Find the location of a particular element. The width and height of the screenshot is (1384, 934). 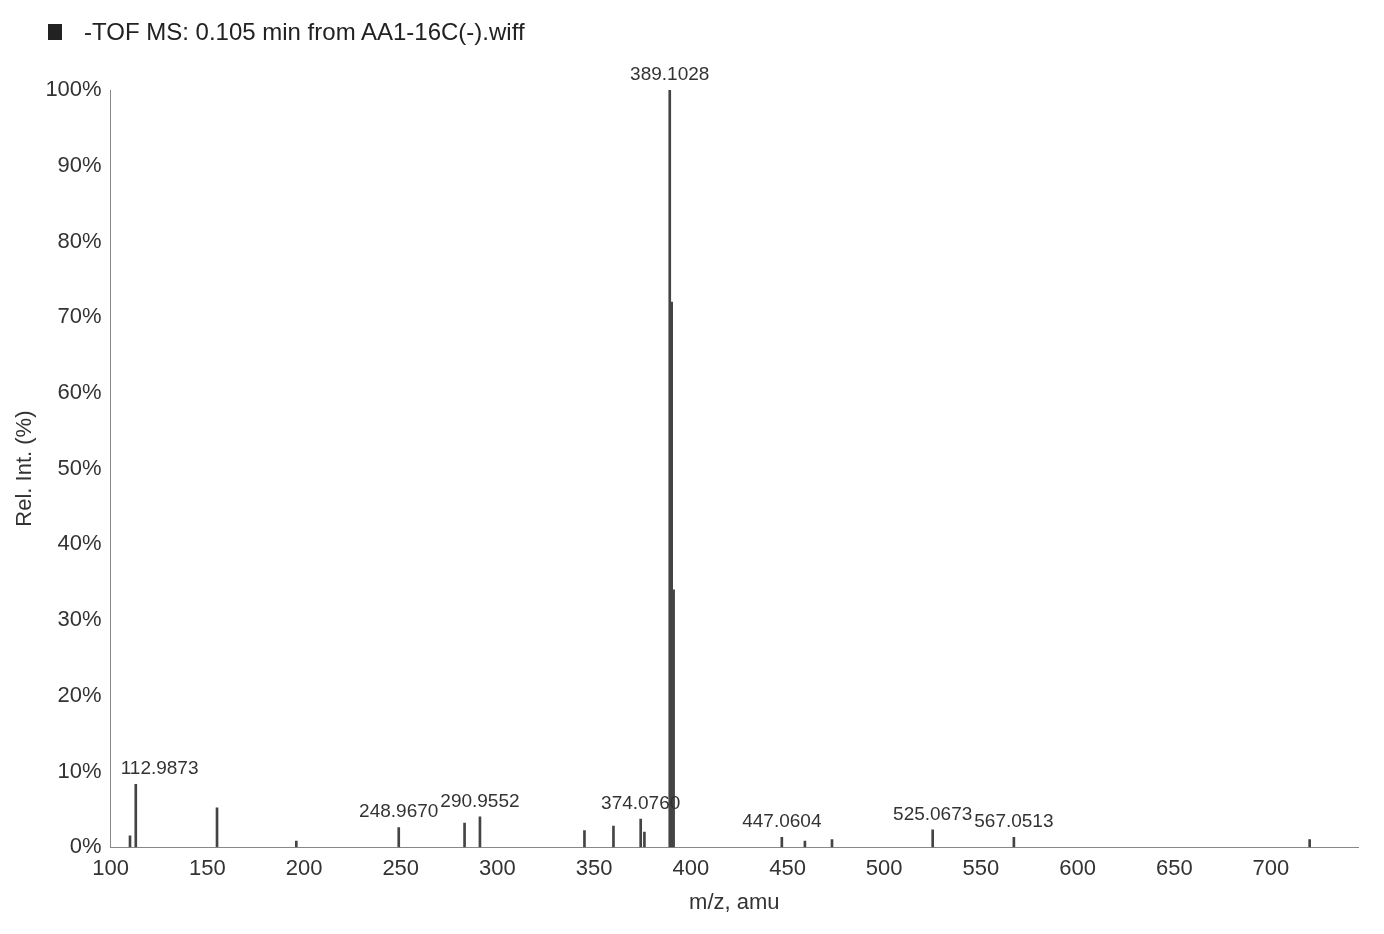

y-axis-title: Rel. Int. (%) is located at coordinates (24, 468).